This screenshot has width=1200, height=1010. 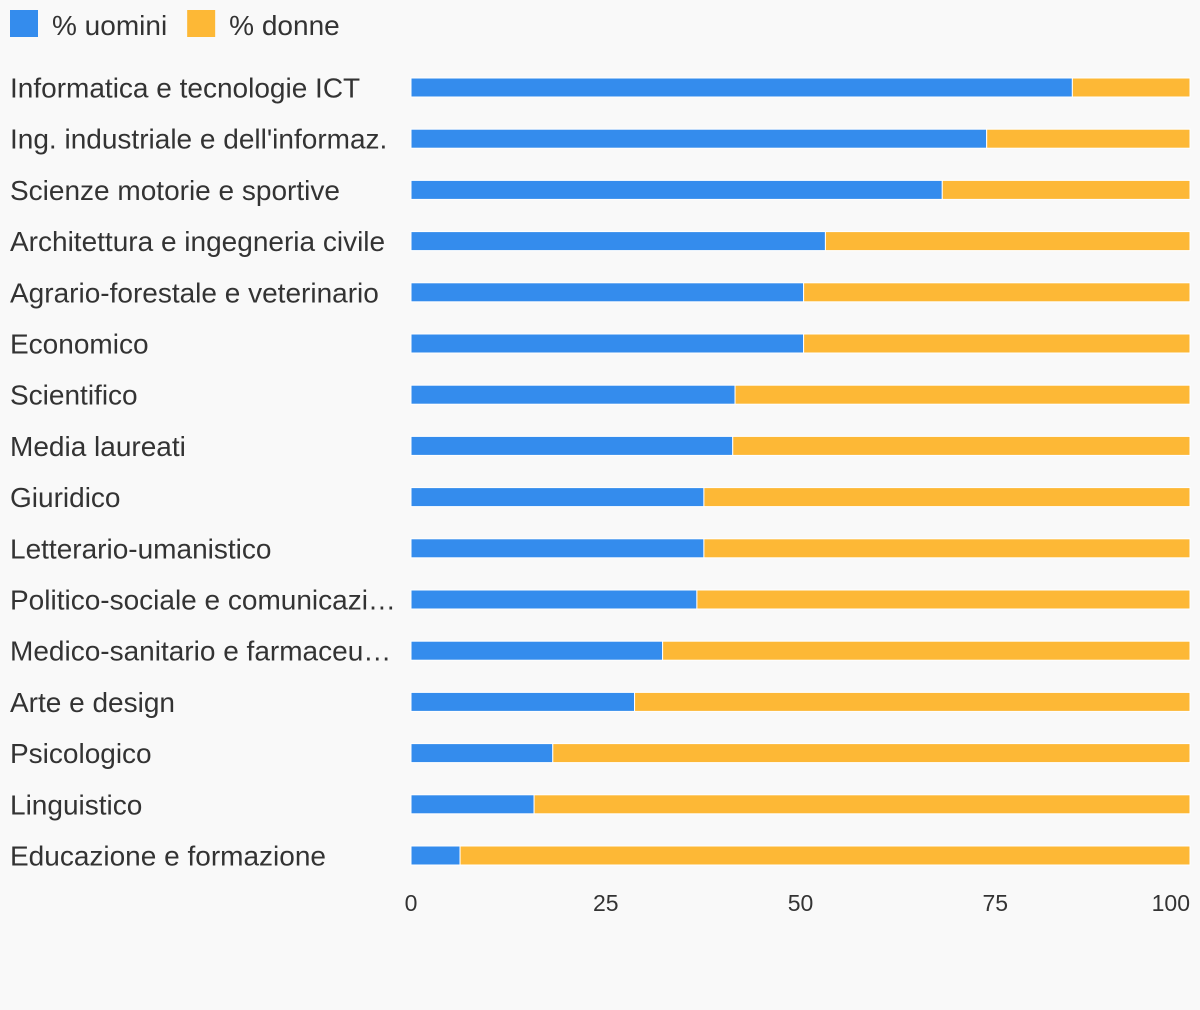 What do you see at coordinates (185, 88) in the screenshot?
I see `category-label: Informatica e tecnologie ICT` at bounding box center [185, 88].